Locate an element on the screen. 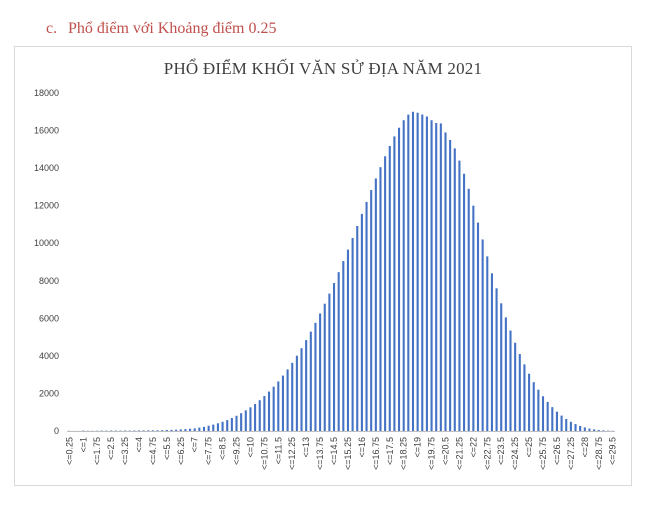 This screenshot has height=524, width=660. x-tick-label: <=28.75 is located at coordinates (599, 453).